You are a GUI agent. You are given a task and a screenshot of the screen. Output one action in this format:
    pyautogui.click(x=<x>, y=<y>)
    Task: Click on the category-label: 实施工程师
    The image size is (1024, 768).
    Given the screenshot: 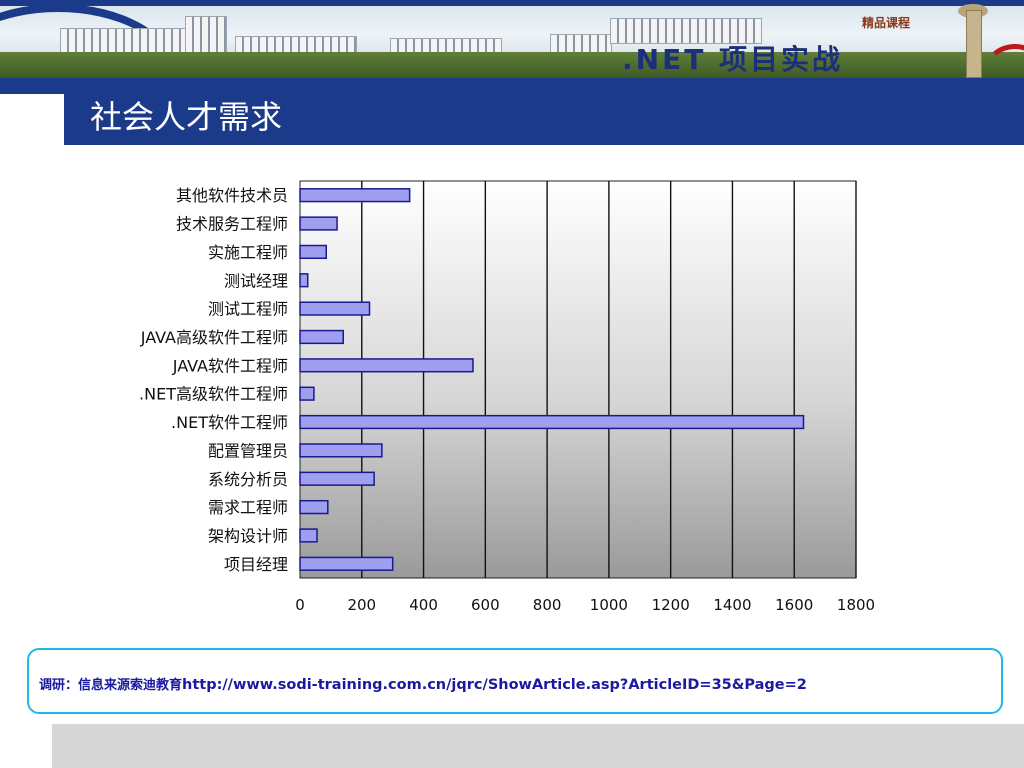 What is the action you would take?
    pyautogui.click(x=248, y=252)
    